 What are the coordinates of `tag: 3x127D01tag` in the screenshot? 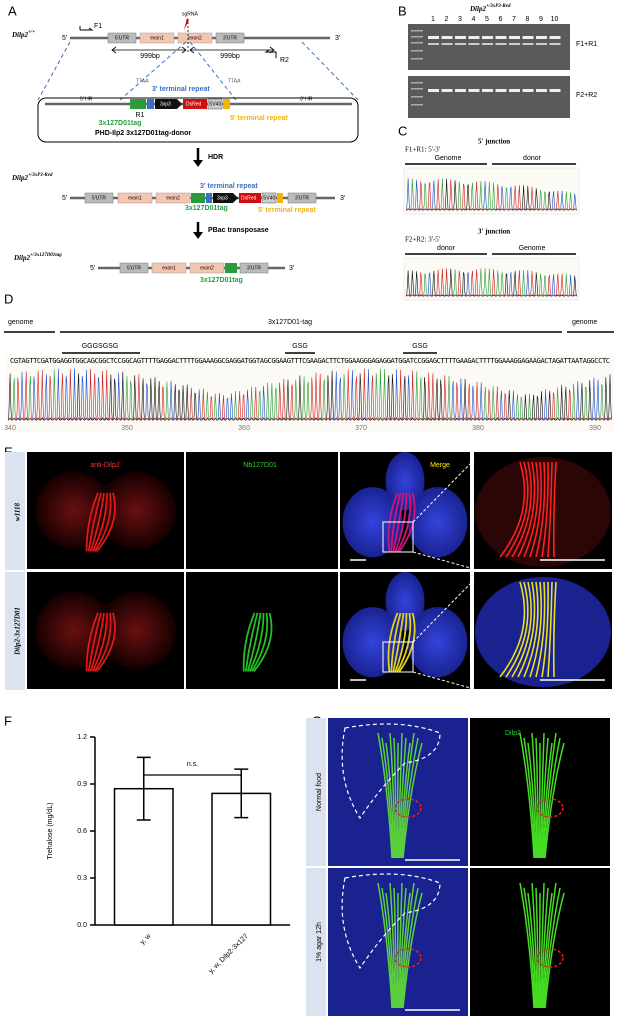 It's located at (120, 123).